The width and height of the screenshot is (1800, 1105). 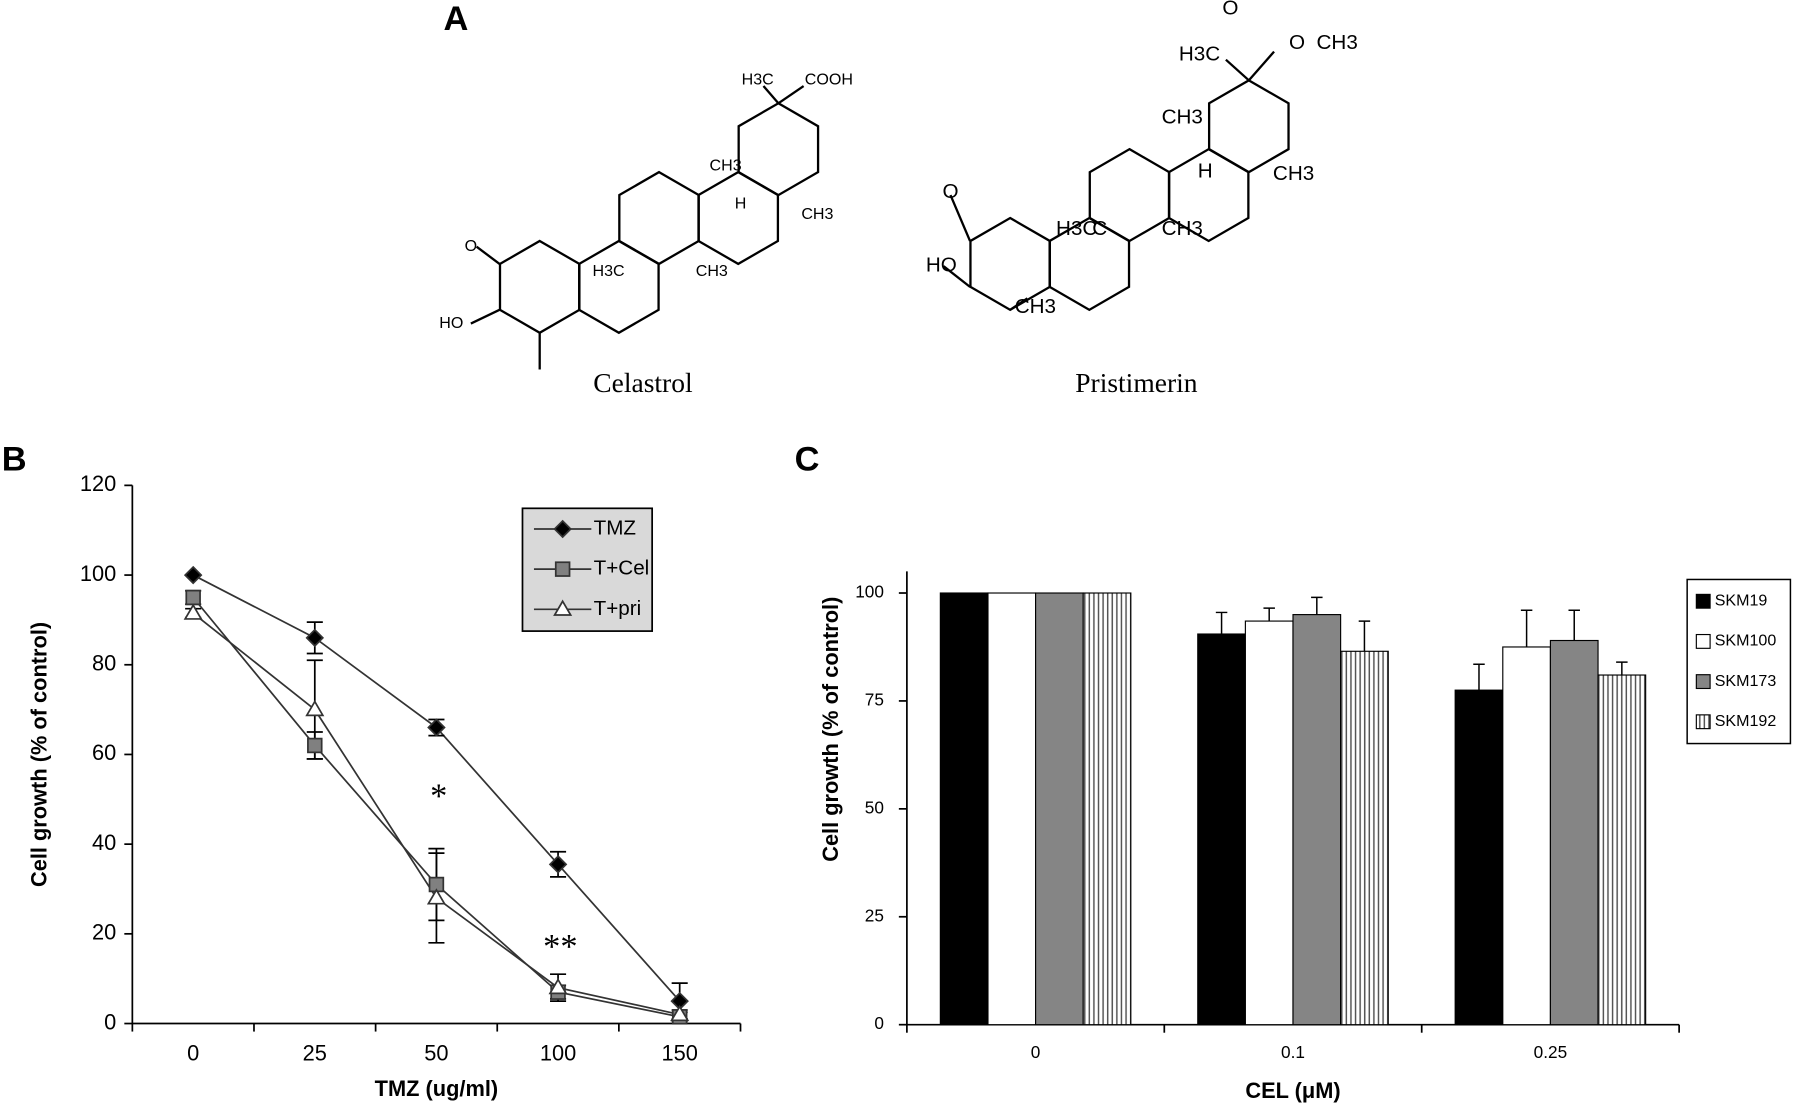 I want to click on y-tick-label: 25, so click(x=874, y=915).